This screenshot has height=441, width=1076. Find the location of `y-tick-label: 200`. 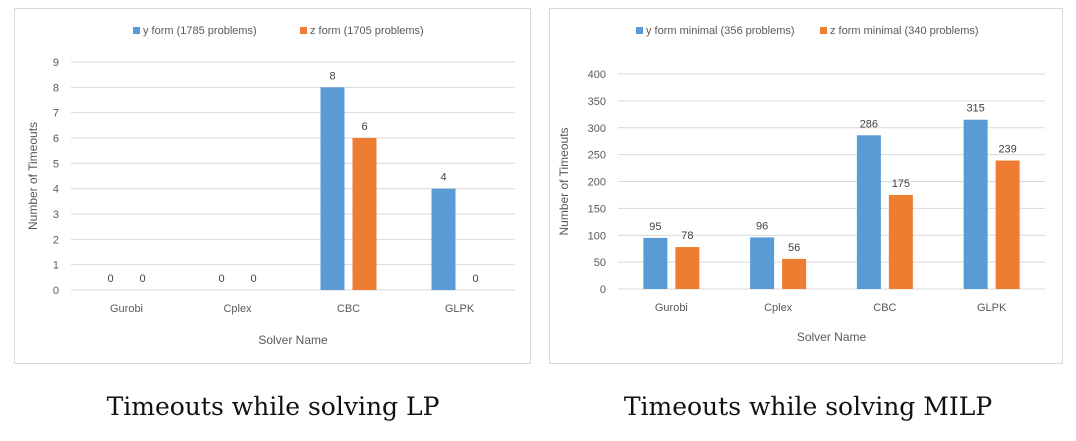

y-tick-label: 200 is located at coordinates (597, 183).